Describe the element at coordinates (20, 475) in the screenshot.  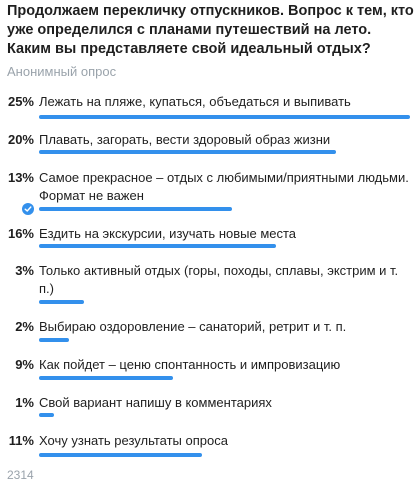
I see `votes-count: 2314` at that location.